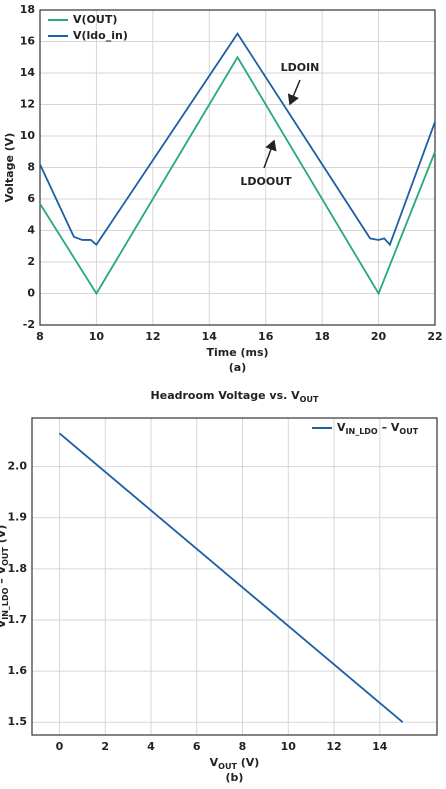  I want to click on y-axis-label: VIN_LDO – VOUT (V), so click(5, 577).